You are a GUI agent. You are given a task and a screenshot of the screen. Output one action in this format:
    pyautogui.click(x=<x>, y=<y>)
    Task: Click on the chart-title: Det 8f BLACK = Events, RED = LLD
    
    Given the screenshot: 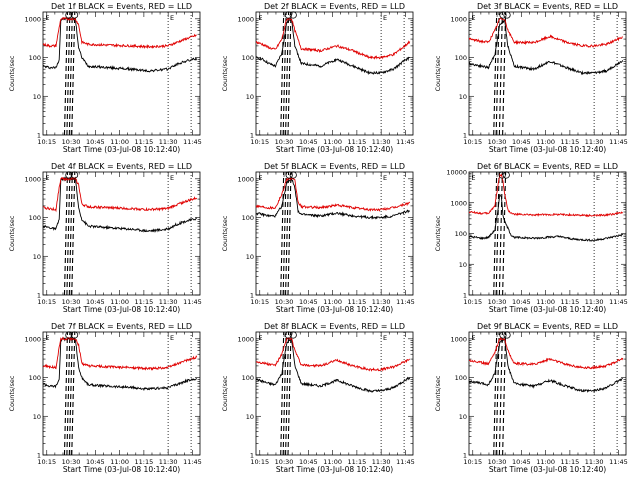 What is the action you would take?
    pyautogui.click(x=334, y=326)
    